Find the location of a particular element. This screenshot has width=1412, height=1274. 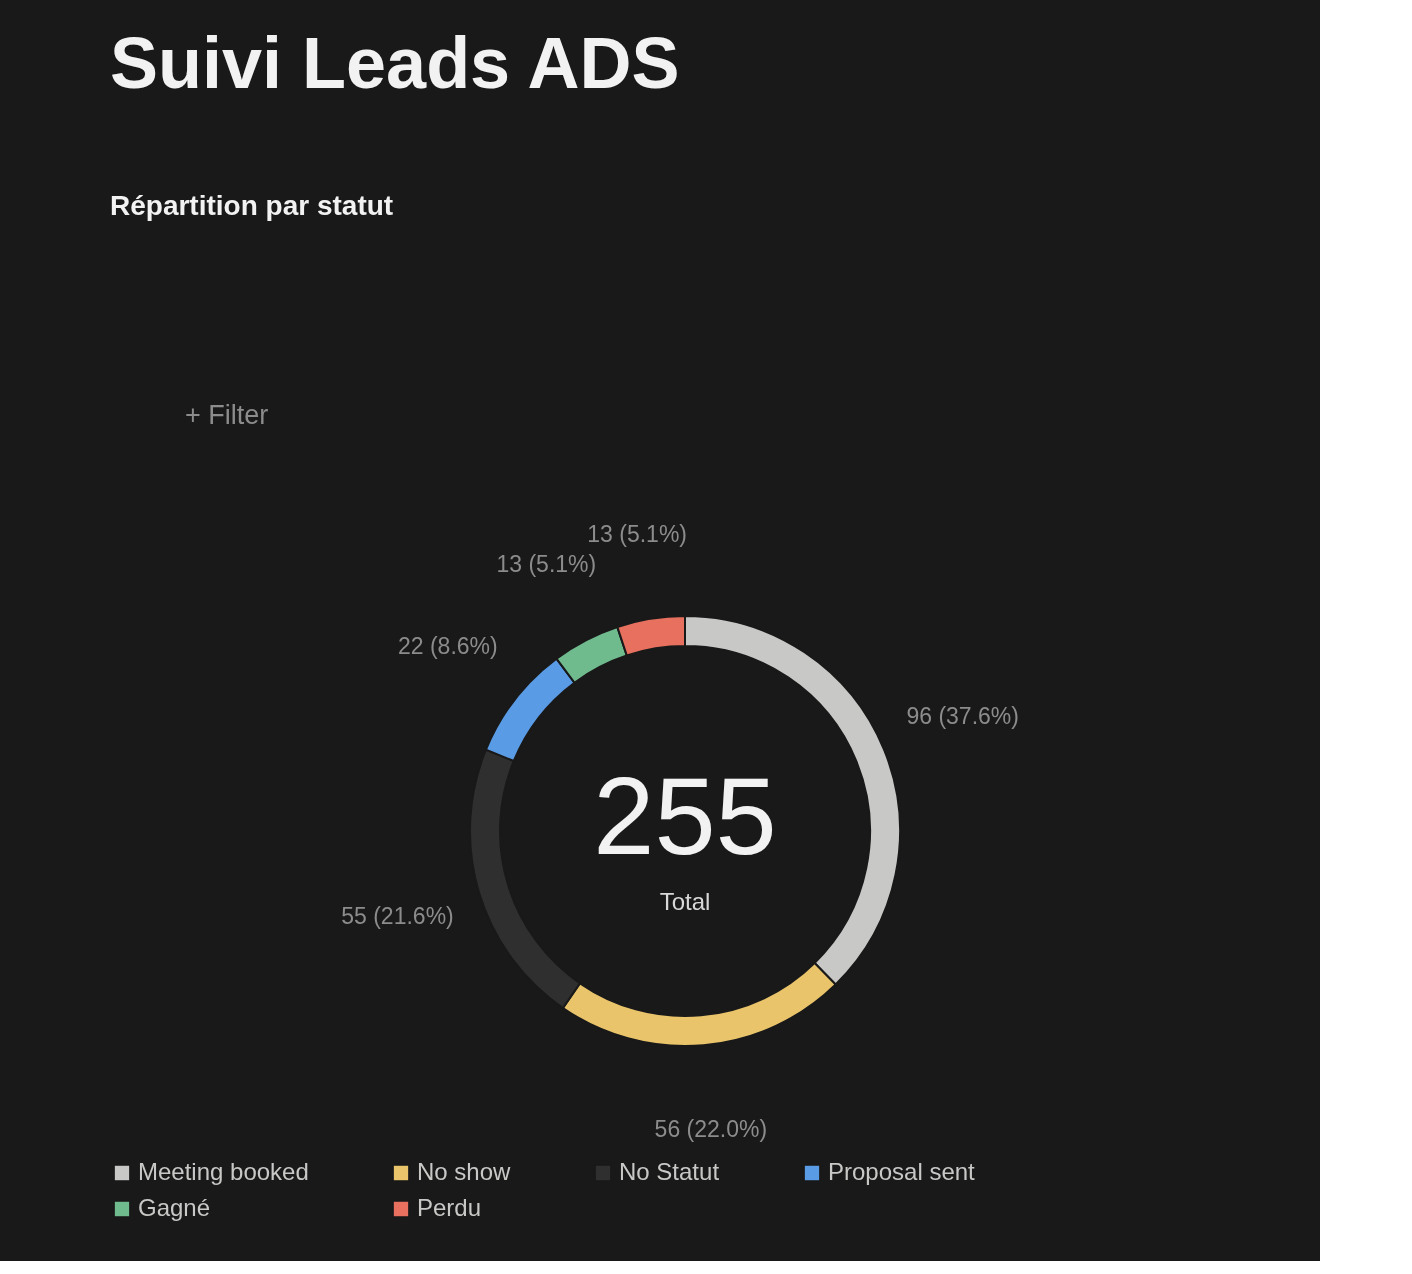

data-label: 22 (8.6%) is located at coordinates (447, 646).